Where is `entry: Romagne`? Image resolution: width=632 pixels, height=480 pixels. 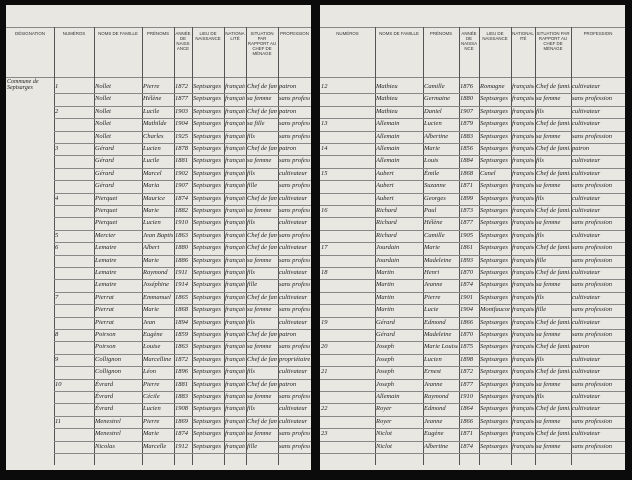 entry: Romagne is located at coordinates (492, 86).